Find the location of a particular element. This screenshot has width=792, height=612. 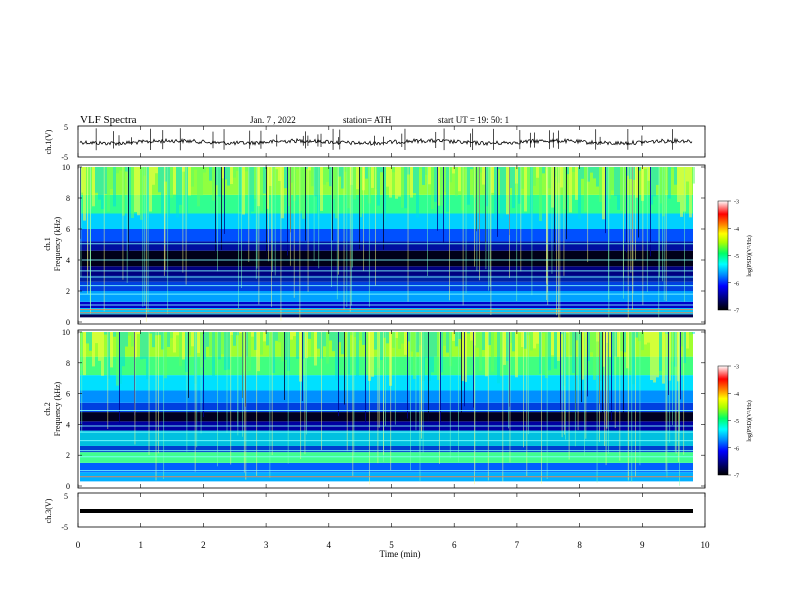

ch1-colorbar-gradient is located at coordinates (723, 255).